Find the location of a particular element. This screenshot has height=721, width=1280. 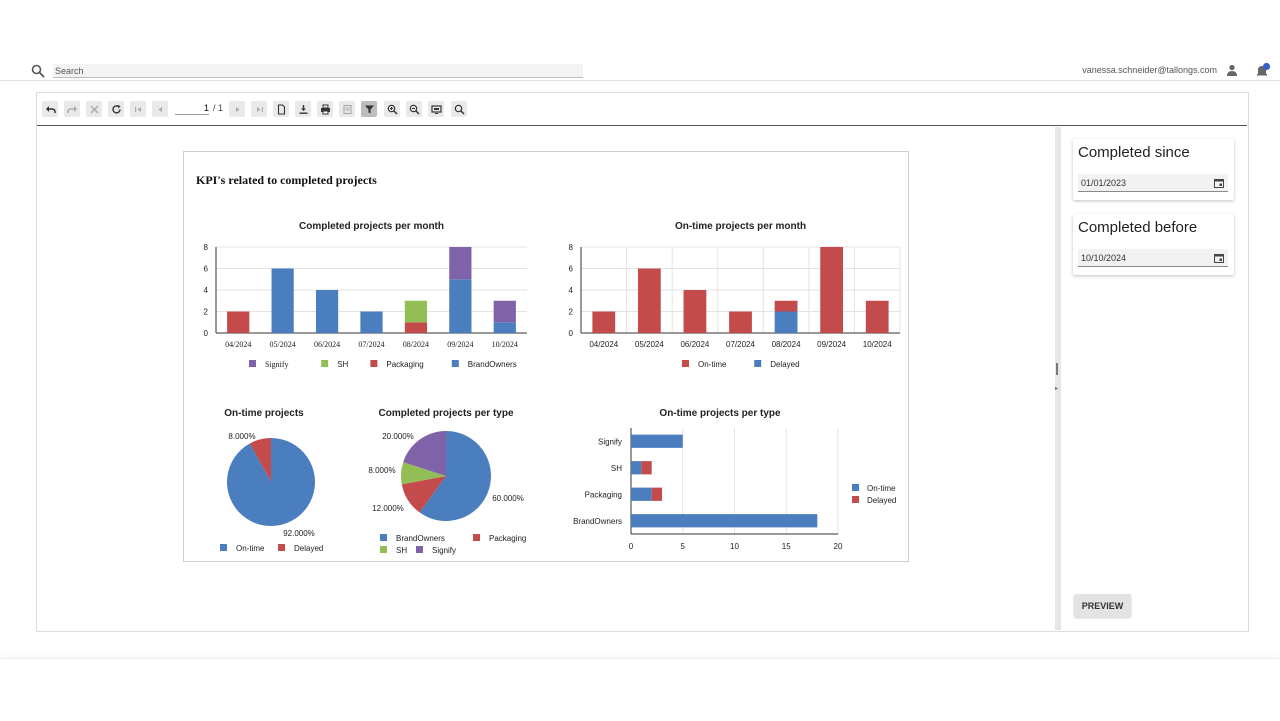

page-total: / 1 is located at coordinates (218, 108).